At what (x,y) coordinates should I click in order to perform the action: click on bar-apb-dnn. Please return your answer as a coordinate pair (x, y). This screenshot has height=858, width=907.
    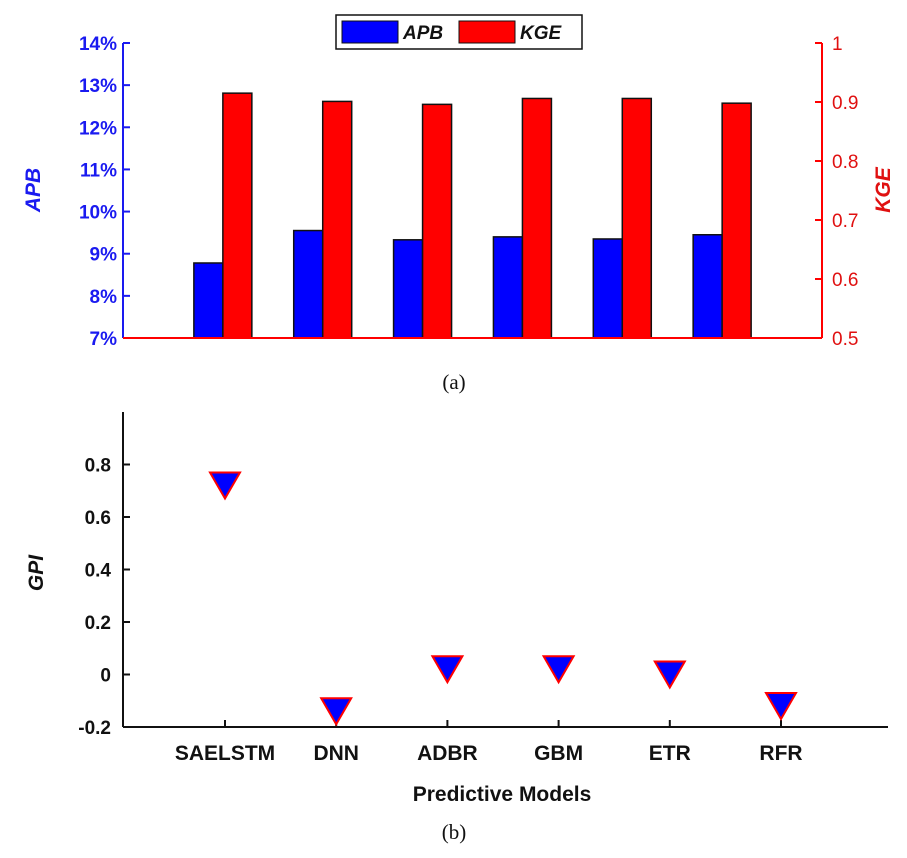
    Looking at the image, I should click on (308, 284).